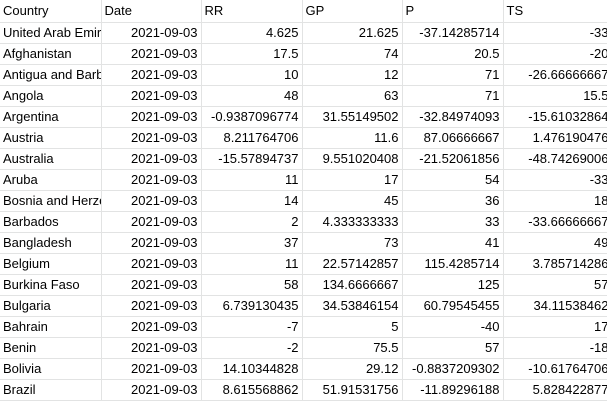  Describe the element at coordinates (453, 33) in the screenshot. I see `cell-p: -37.14285714` at that location.